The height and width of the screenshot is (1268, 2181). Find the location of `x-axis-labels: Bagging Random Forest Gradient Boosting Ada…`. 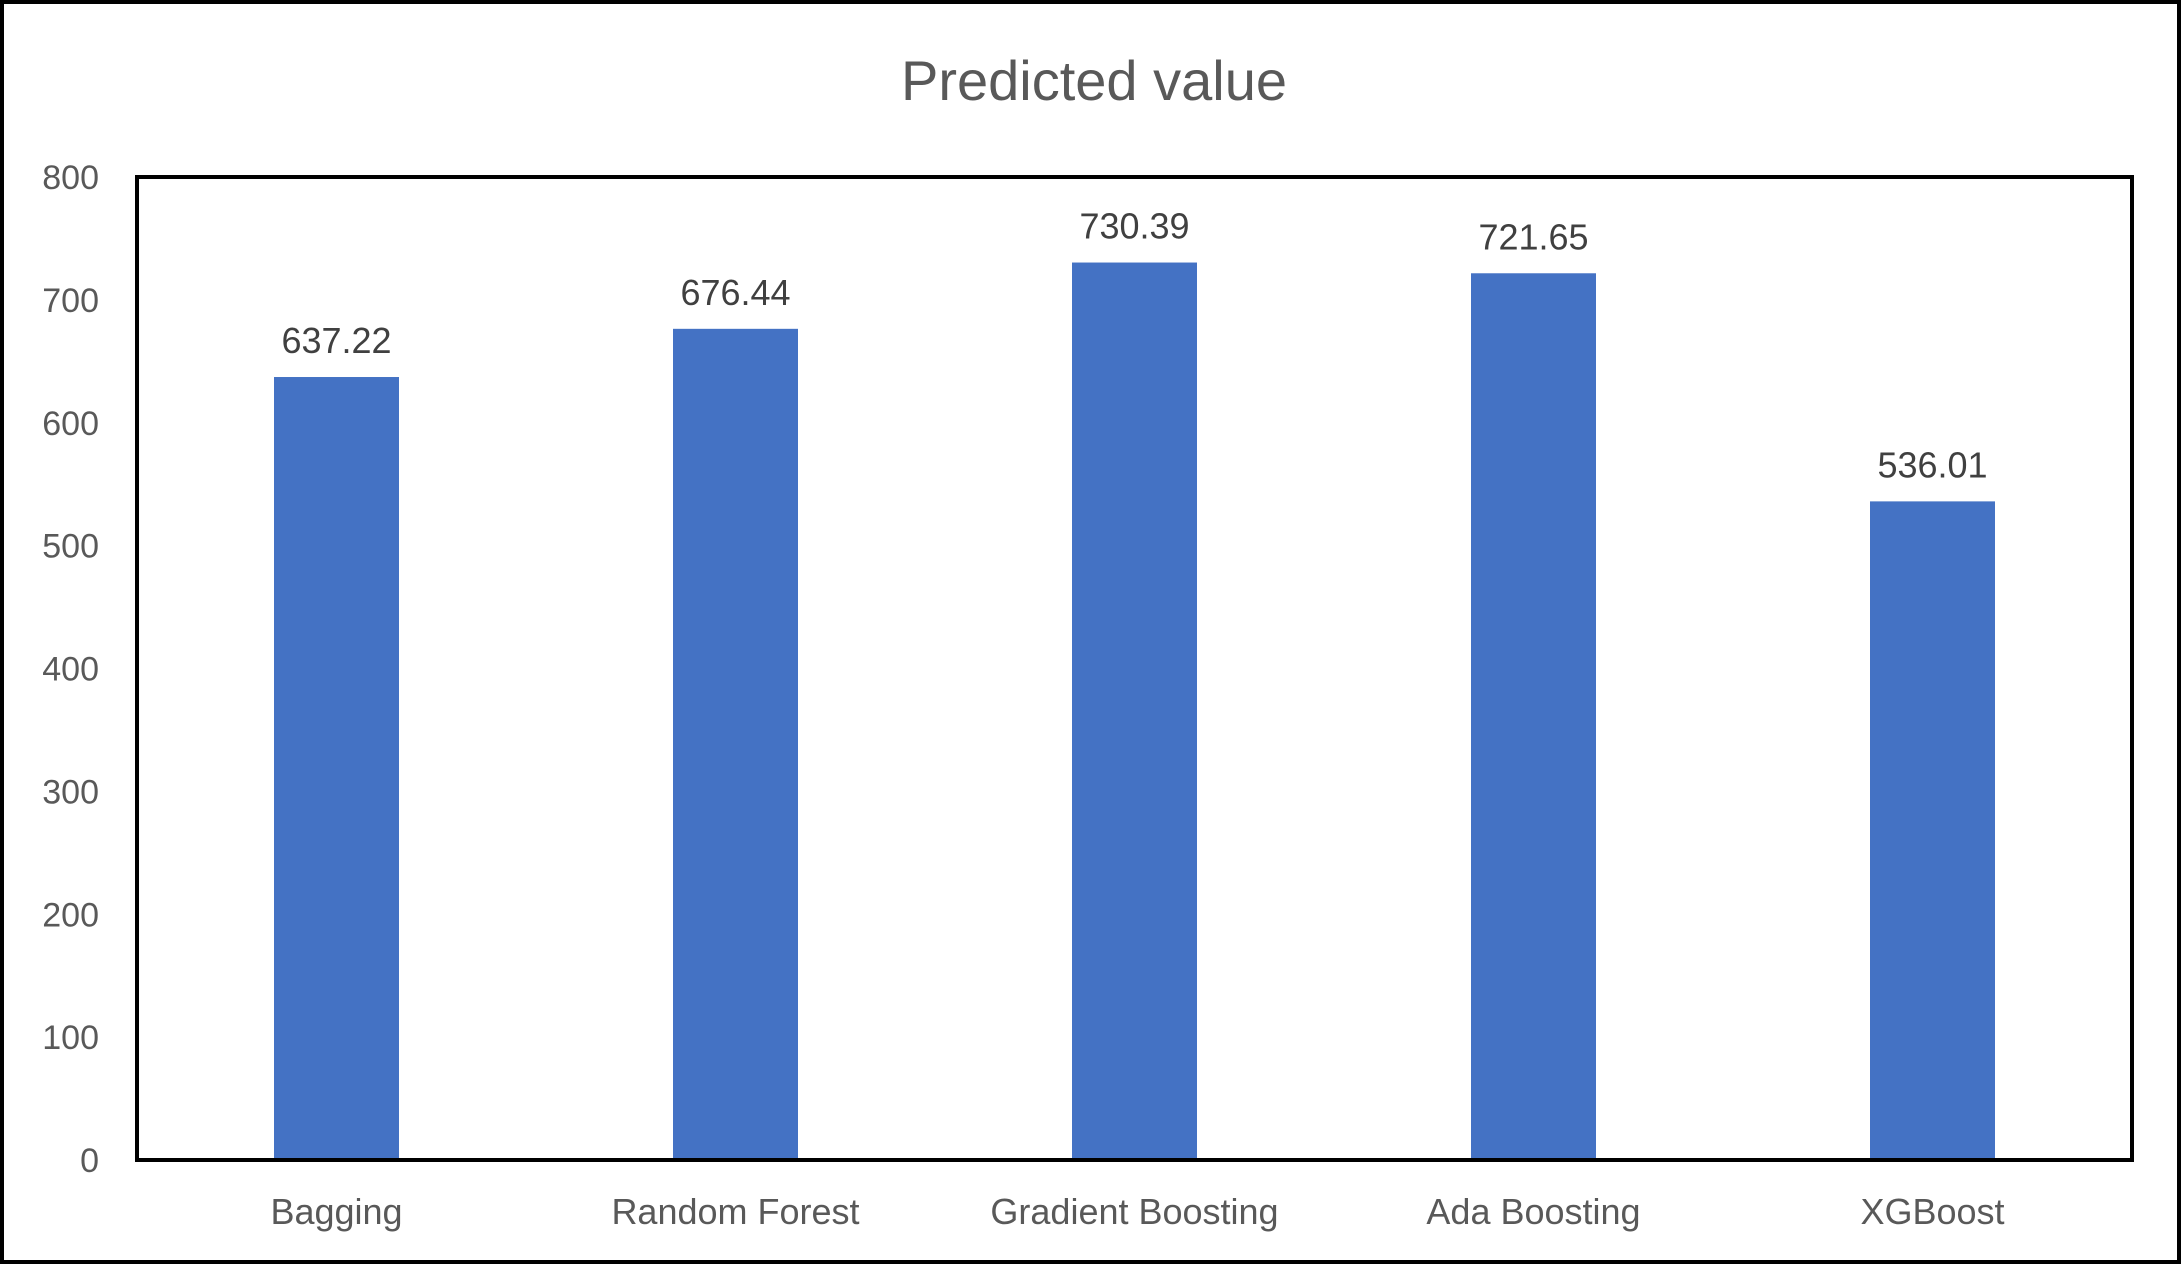

x-axis-labels: Bagging Random Forest Gradient Boosting Ada… is located at coordinates (1137, 1211).